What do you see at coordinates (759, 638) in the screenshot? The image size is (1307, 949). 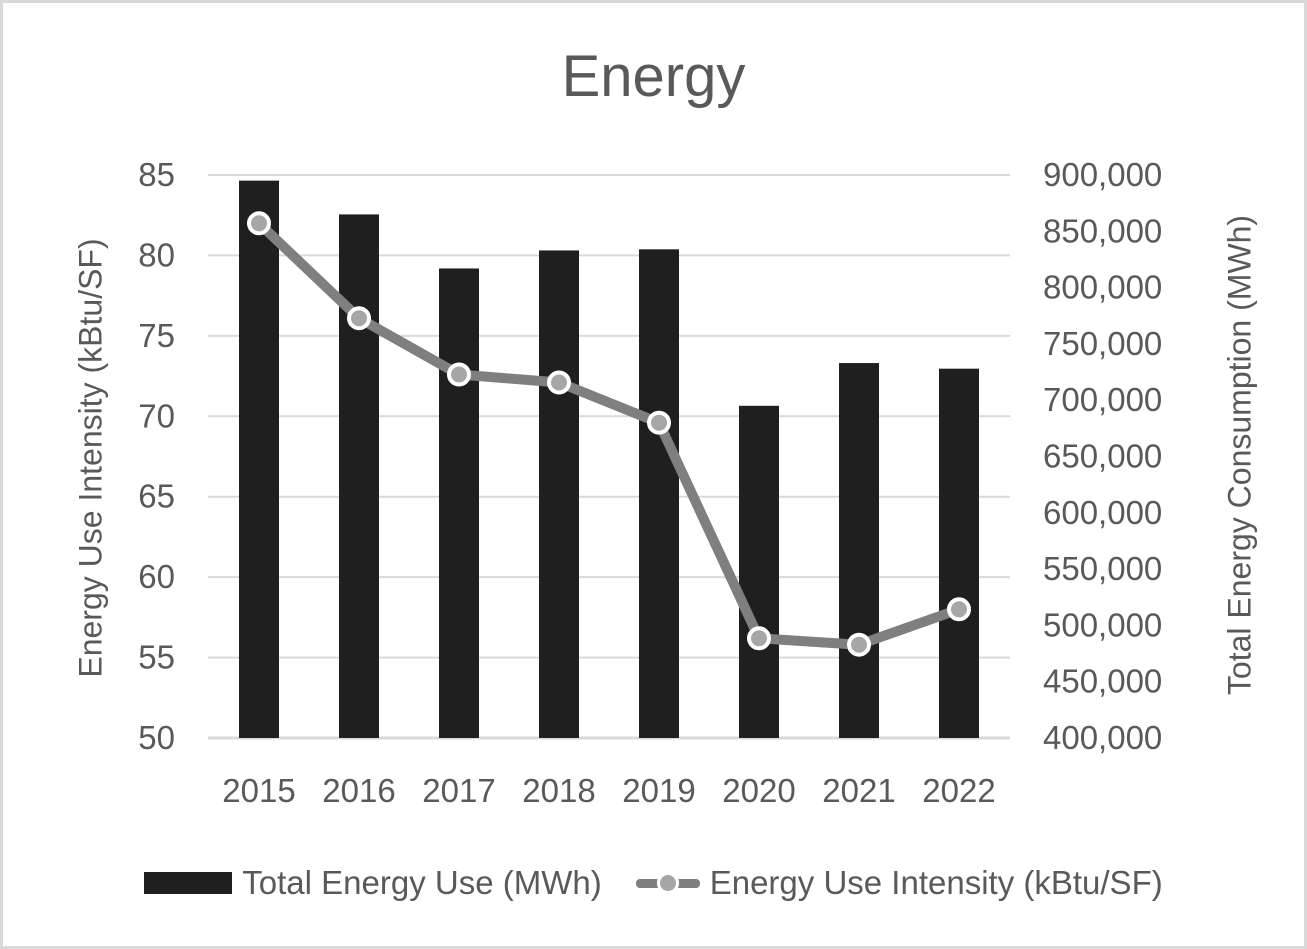 I see `marker-2020` at bounding box center [759, 638].